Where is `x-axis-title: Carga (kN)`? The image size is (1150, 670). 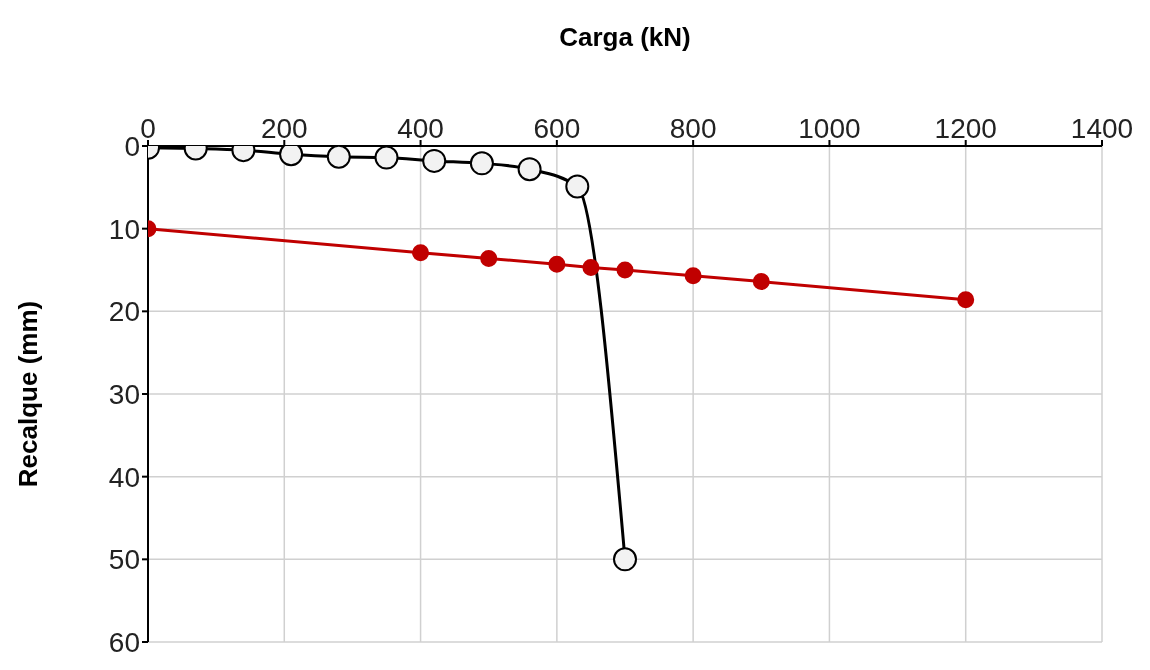
x-axis-title: Carga (kN) is located at coordinates (625, 37).